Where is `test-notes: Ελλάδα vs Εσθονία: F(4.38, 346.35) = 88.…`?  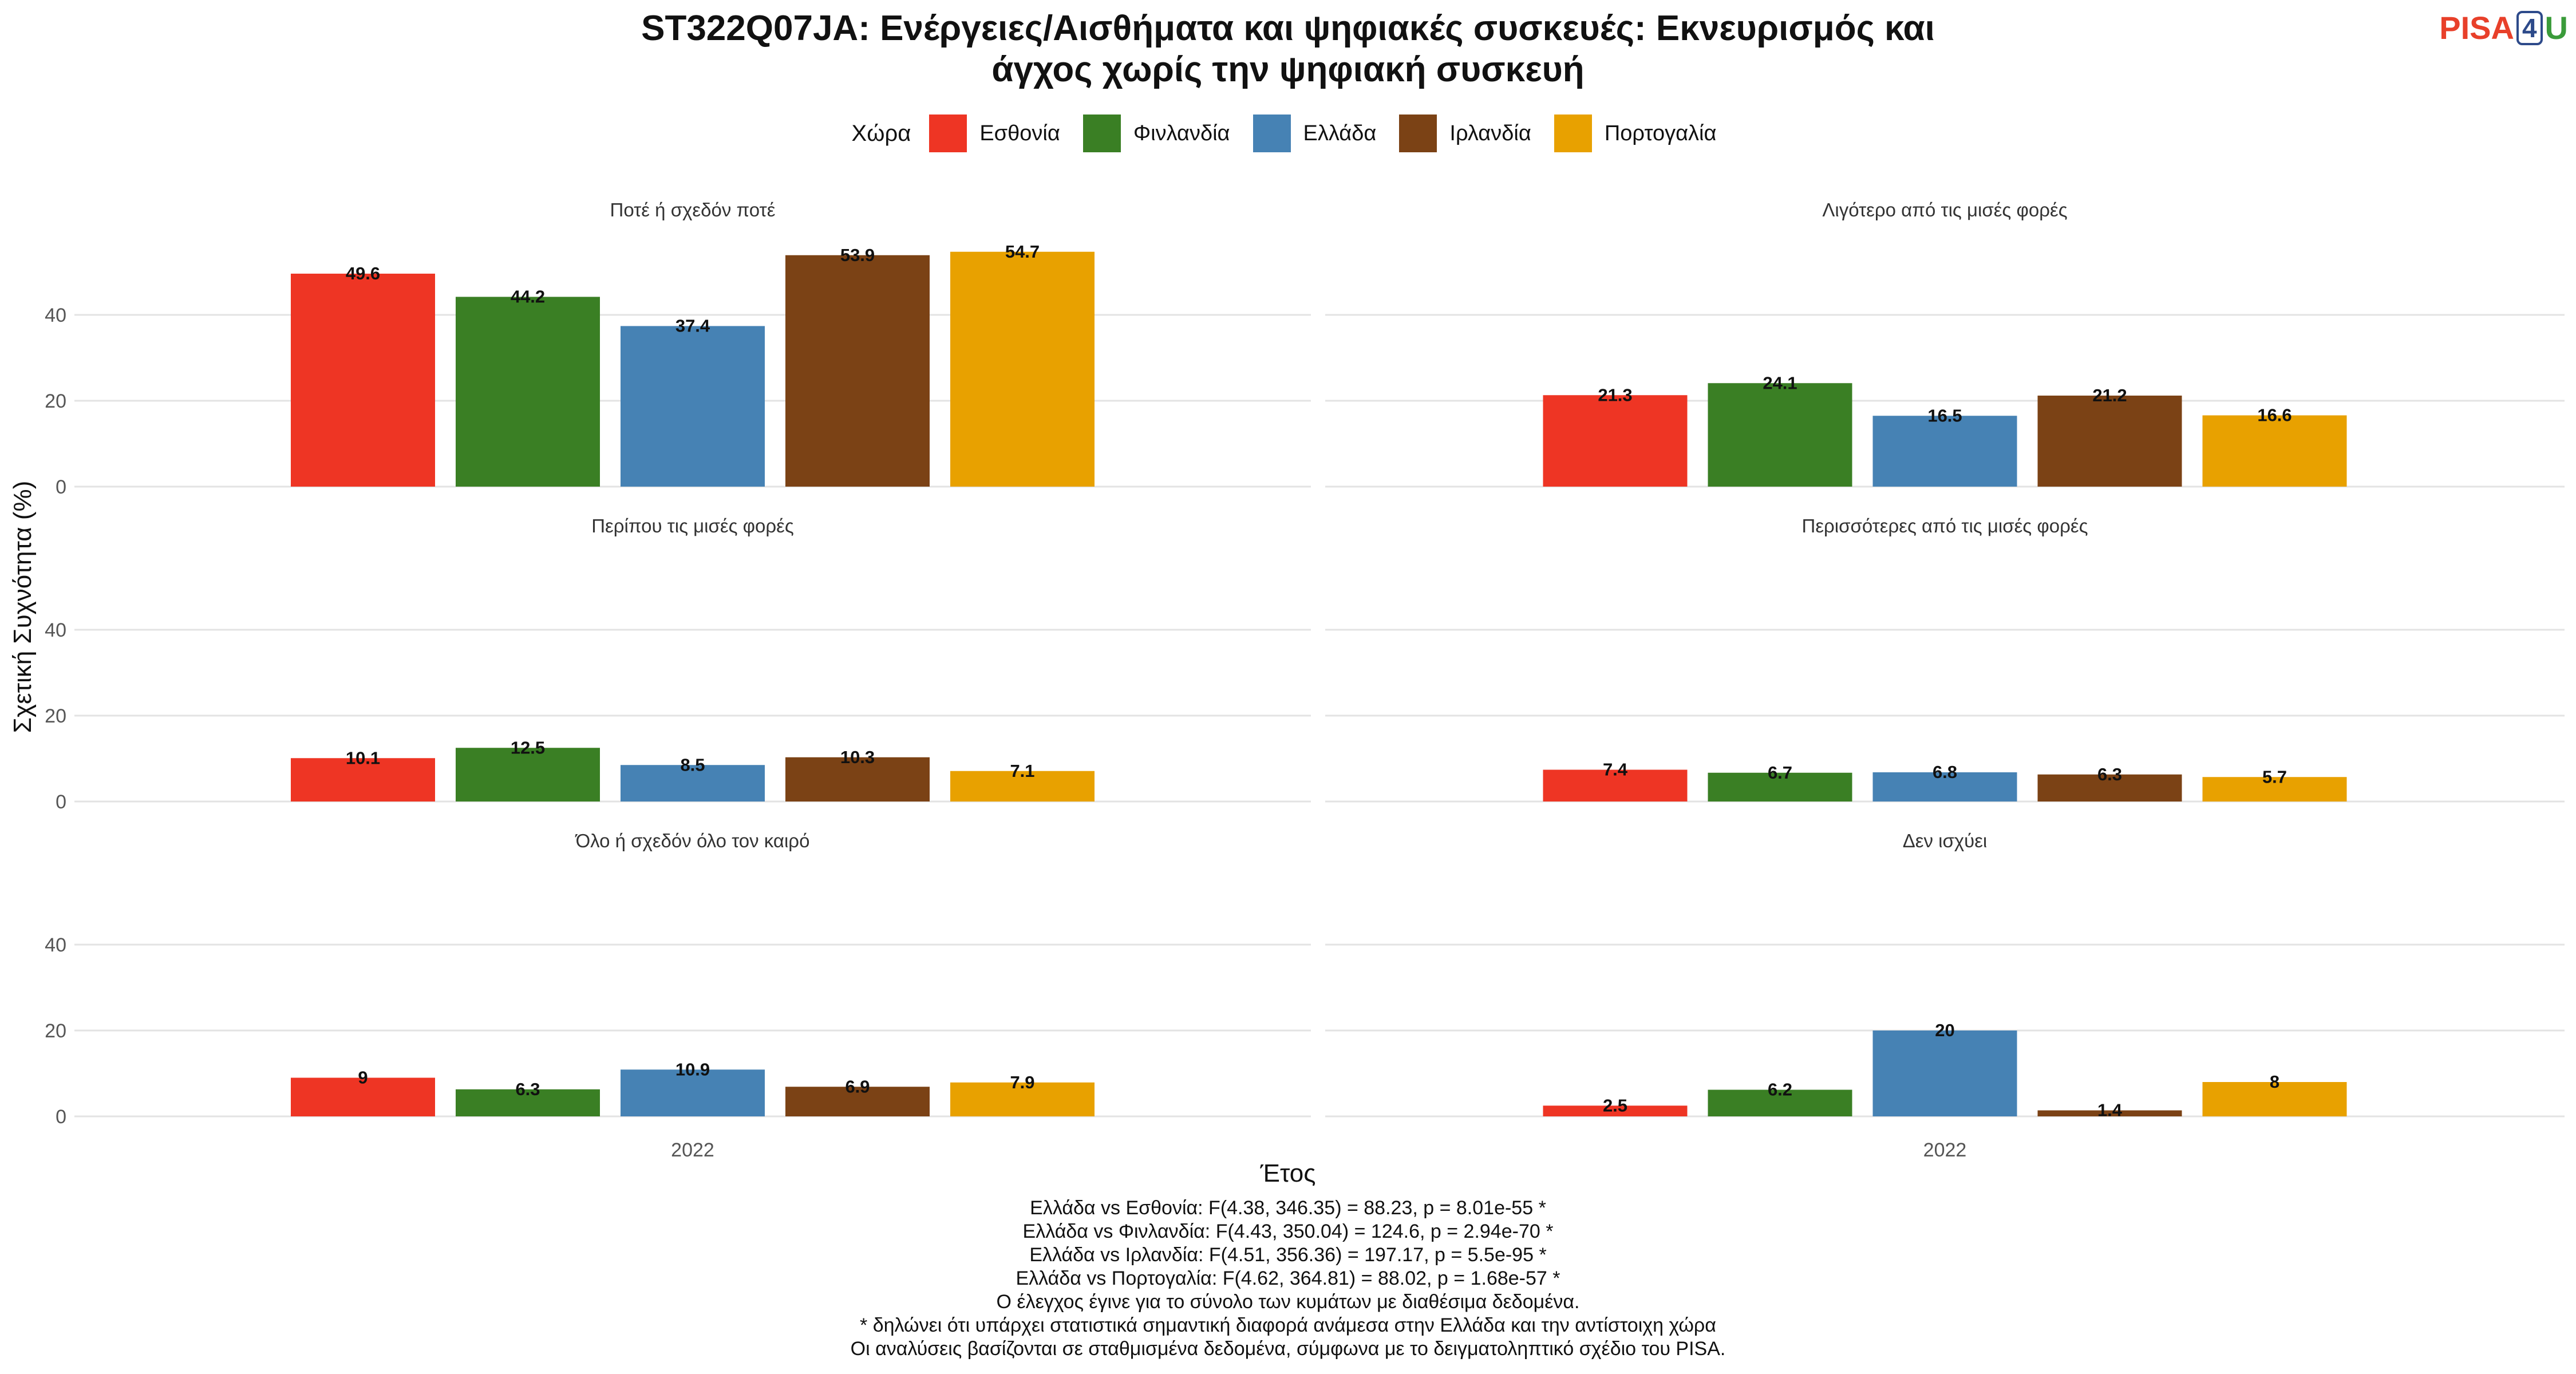
test-notes: Ελλάδα vs Εσθονία: F(4.38, 346.35) = 88.… is located at coordinates (1288, 1279).